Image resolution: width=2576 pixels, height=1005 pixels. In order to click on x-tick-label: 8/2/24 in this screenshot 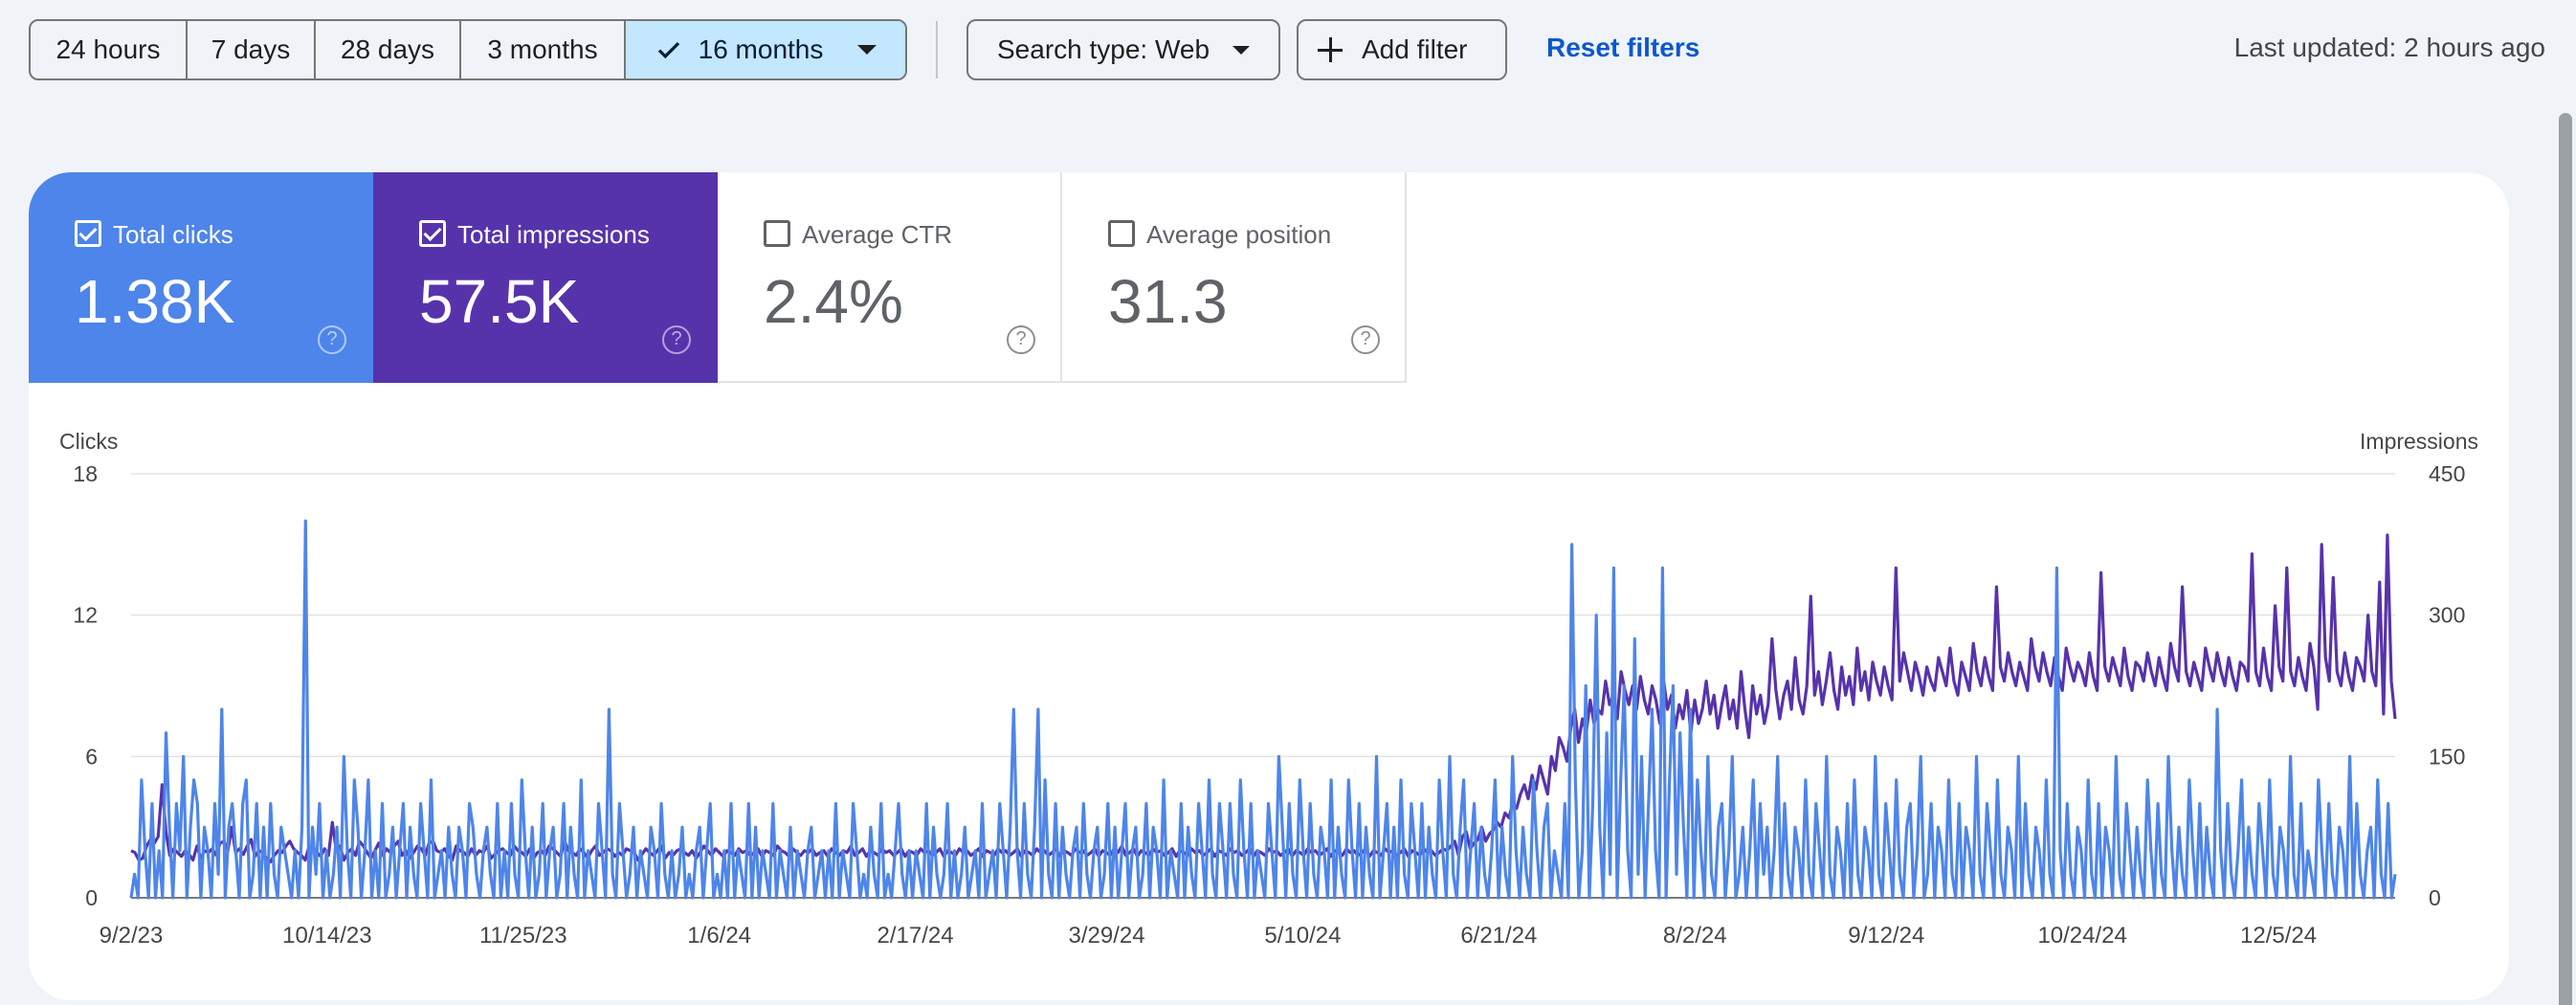, I will do `click(1695, 936)`.